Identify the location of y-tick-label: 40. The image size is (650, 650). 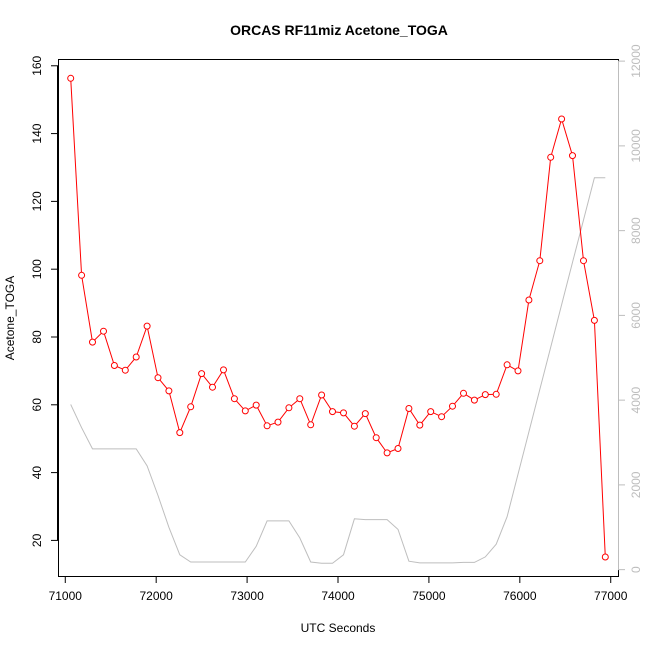
(37, 473).